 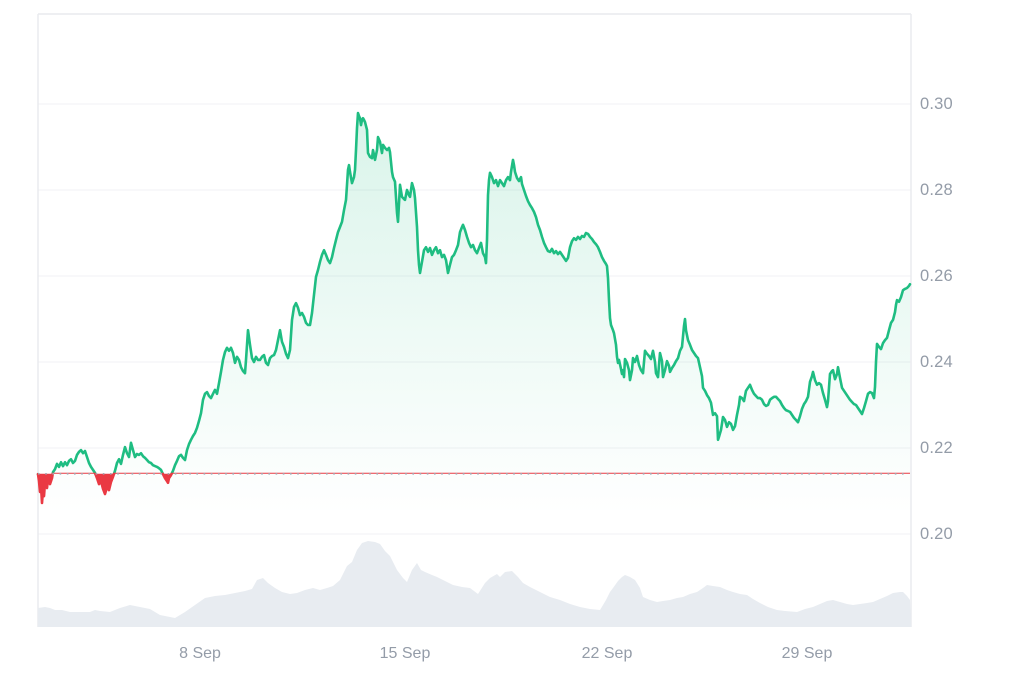 What do you see at coordinates (936, 362) in the screenshot?
I see `y-axis-tick-label: 0.24` at bounding box center [936, 362].